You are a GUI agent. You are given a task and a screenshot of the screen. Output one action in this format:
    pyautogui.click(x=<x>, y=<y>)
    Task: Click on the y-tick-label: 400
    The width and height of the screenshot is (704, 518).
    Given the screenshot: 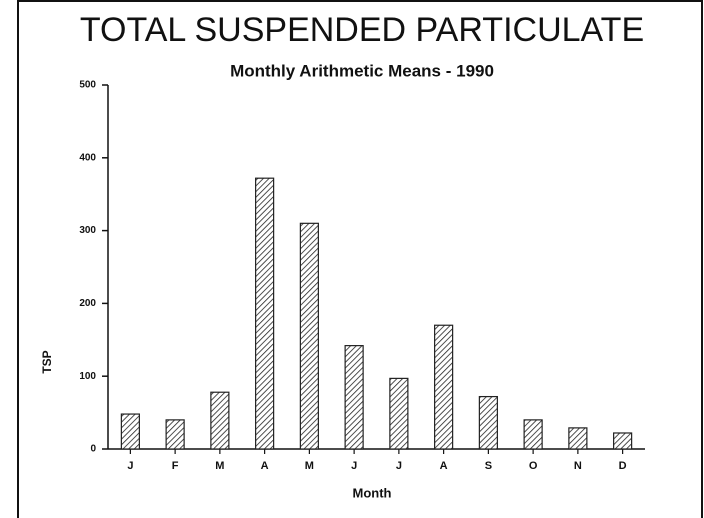 What is the action you would take?
    pyautogui.click(x=87, y=157)
    